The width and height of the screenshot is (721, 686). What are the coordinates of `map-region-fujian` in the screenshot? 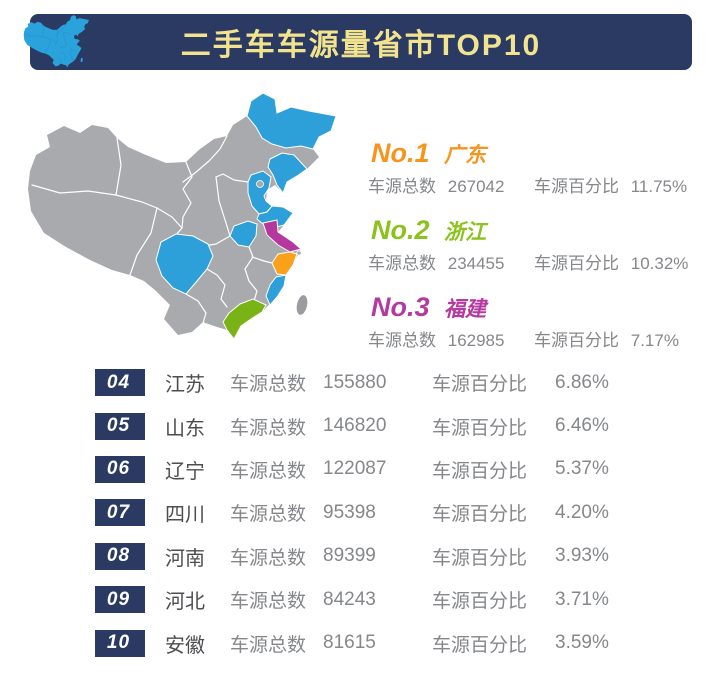 It's located at (276, 290).